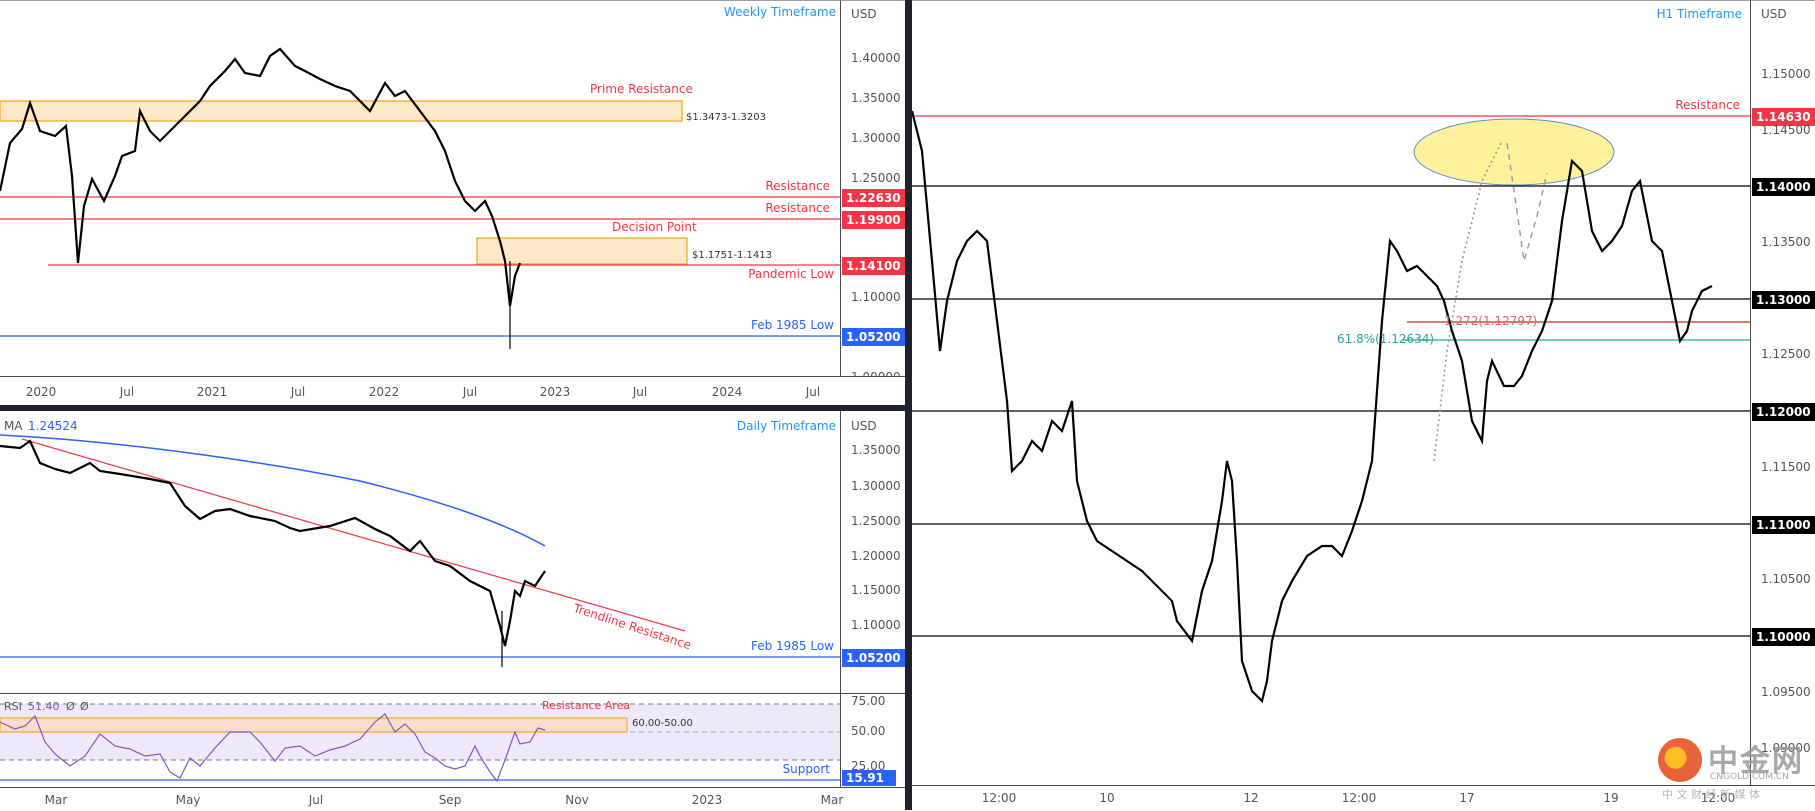 The image size is (1815, 811). What do you see at coordinates (84, 706) in the screenshot?
I see `rsi-param-2: Ø` at bounding box center [84, 706].